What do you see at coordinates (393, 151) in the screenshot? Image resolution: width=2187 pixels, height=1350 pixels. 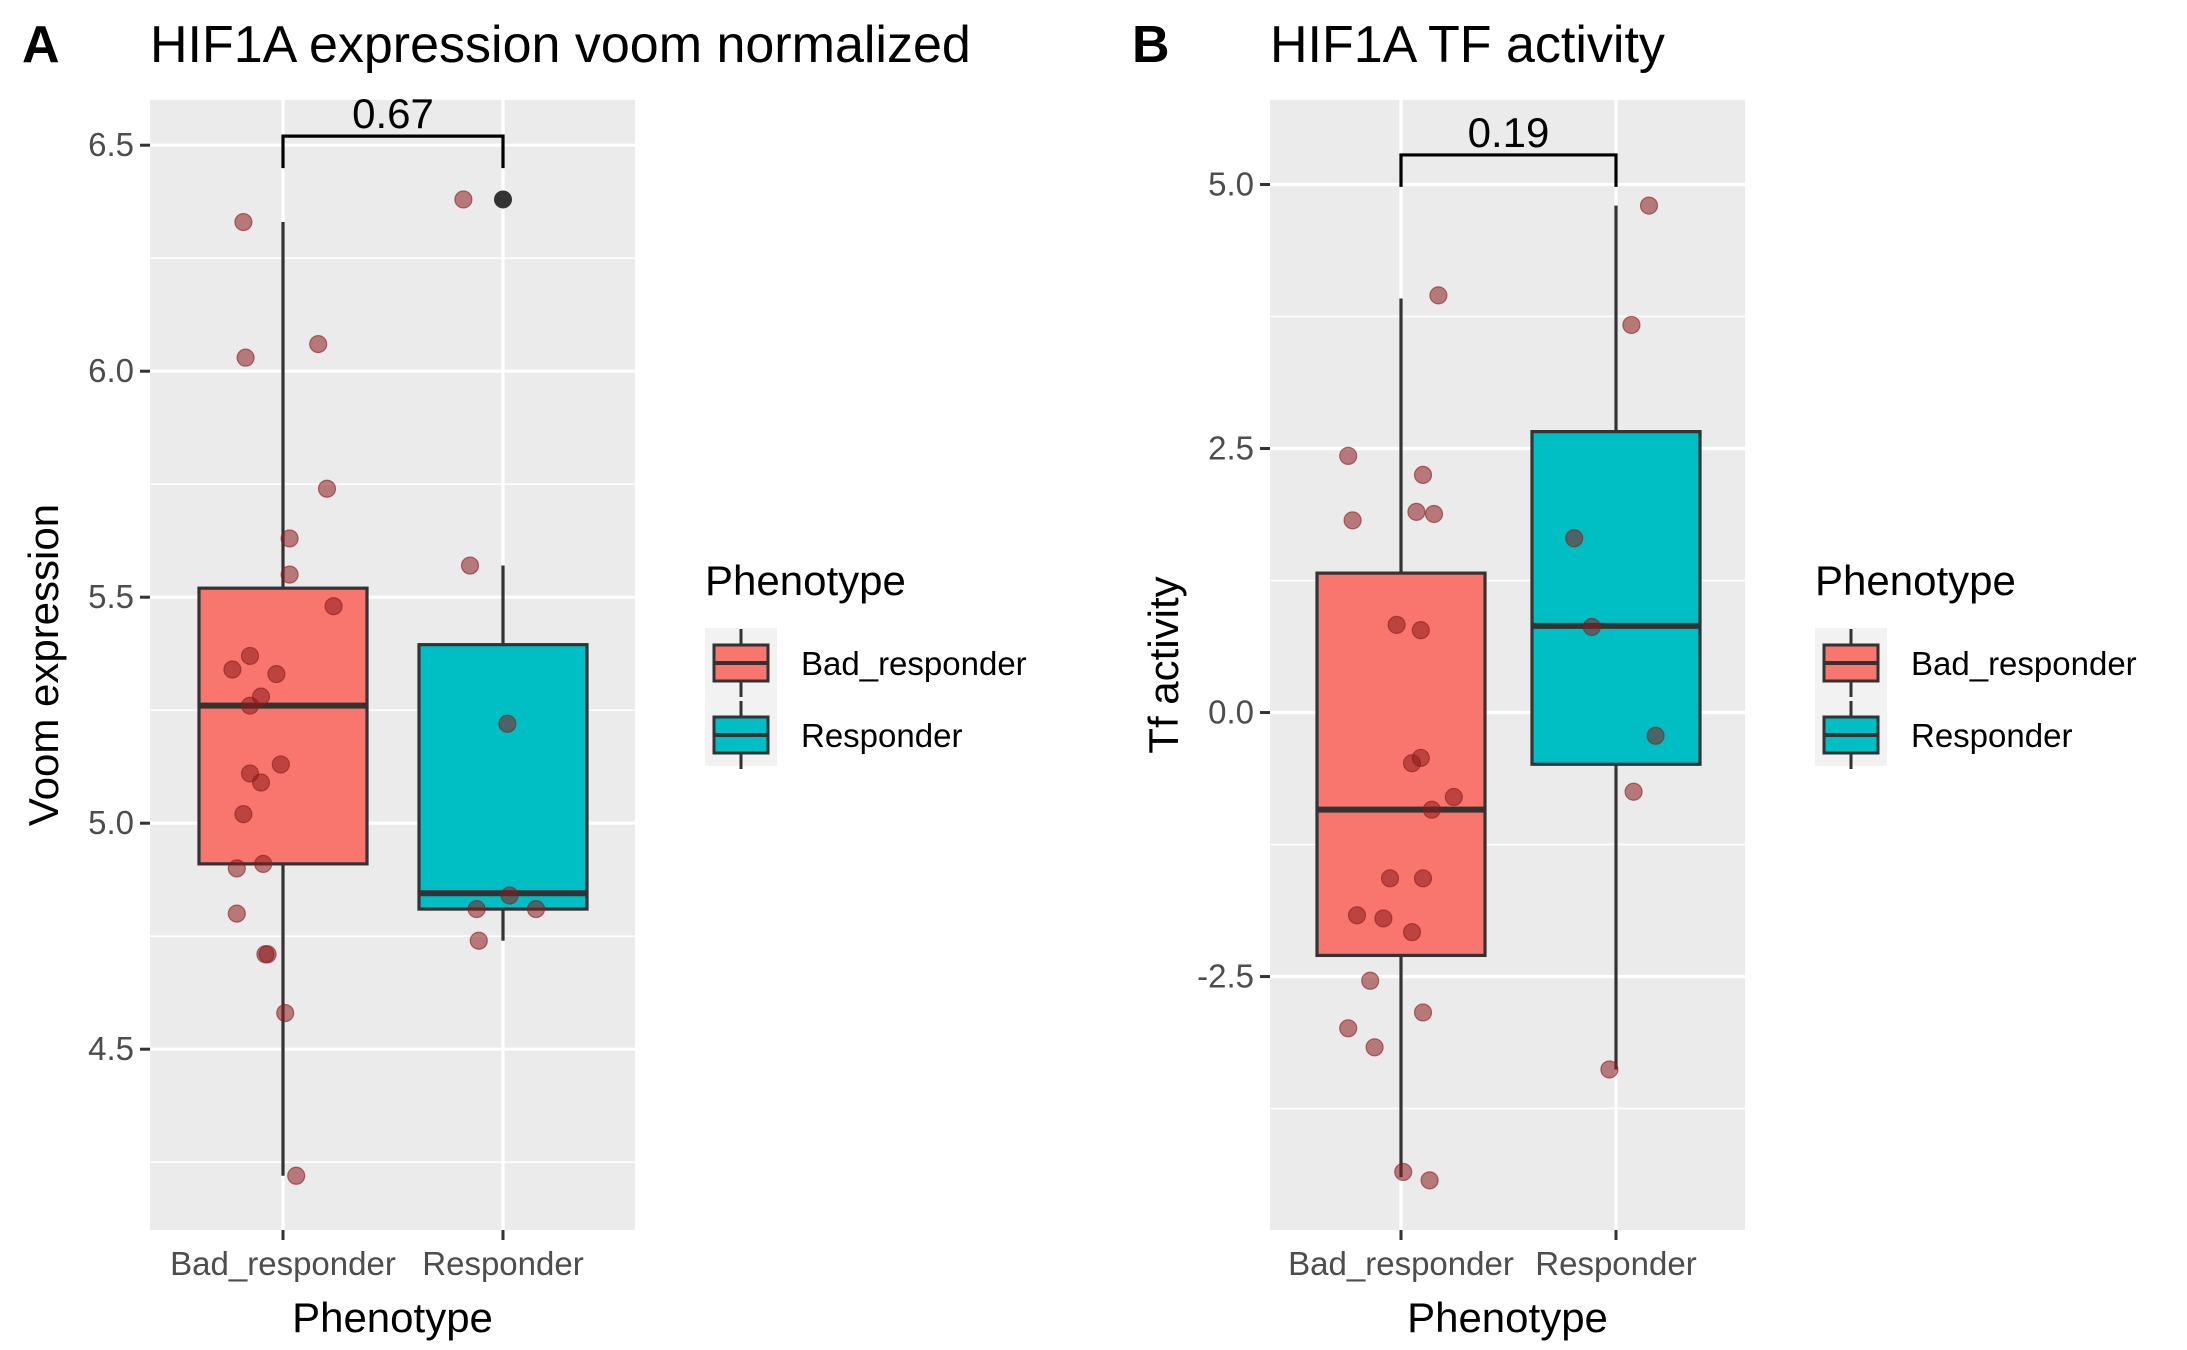 I see `panel-a-comparison-bracket` at bounding box center [393, 151].